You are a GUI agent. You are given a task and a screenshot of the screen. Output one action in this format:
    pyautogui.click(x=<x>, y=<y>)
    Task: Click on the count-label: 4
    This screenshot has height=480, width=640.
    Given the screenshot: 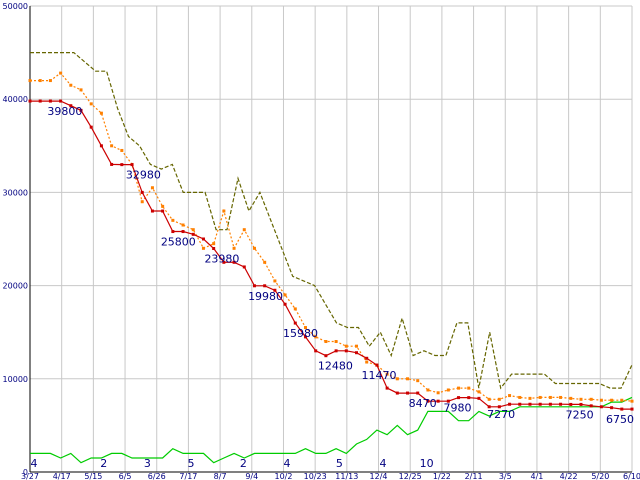 What is the action you would take?
    pyautogui.click(x=287, y=463)
    